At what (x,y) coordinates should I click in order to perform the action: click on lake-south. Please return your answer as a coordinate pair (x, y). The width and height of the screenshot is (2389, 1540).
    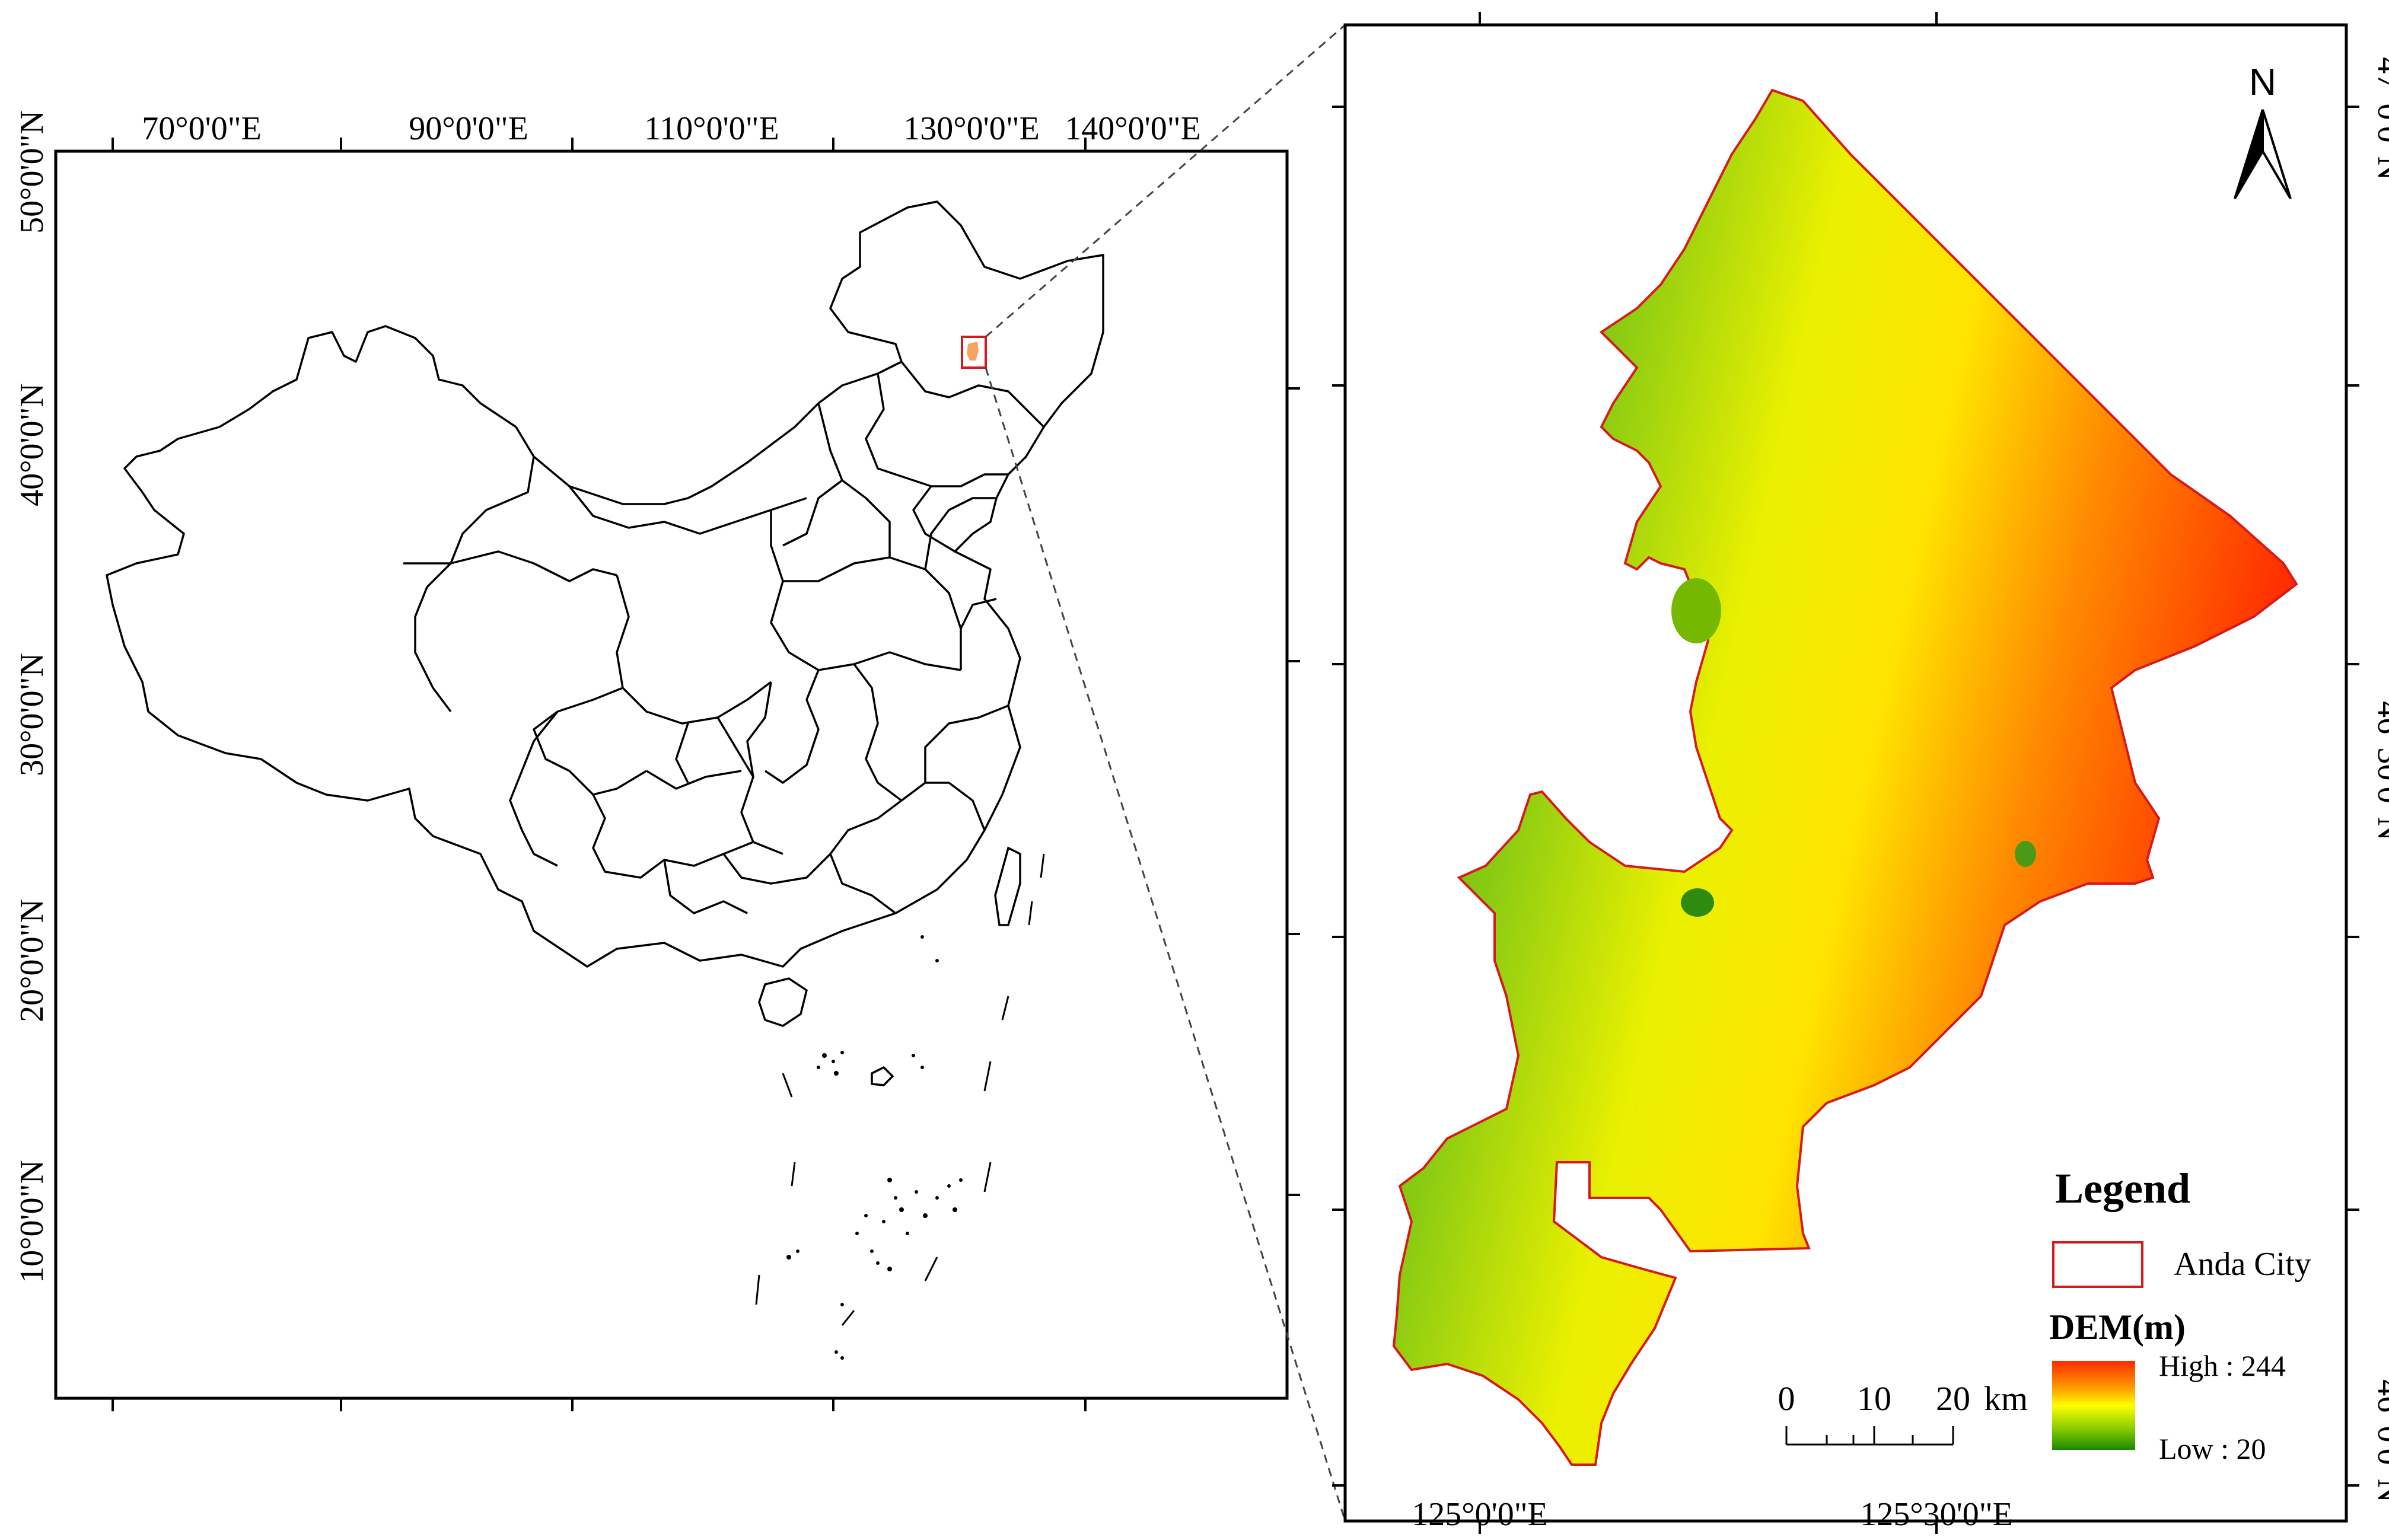
    Looking at the image, I should click on (1697, 902).